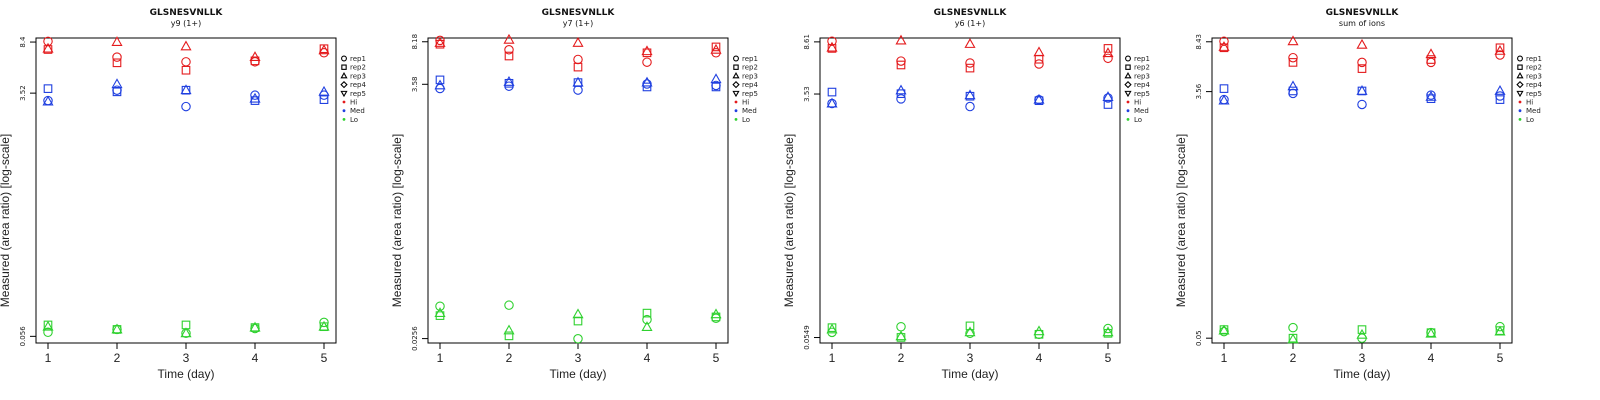  I want to click on legend-label: rep3, so click(750, 76).